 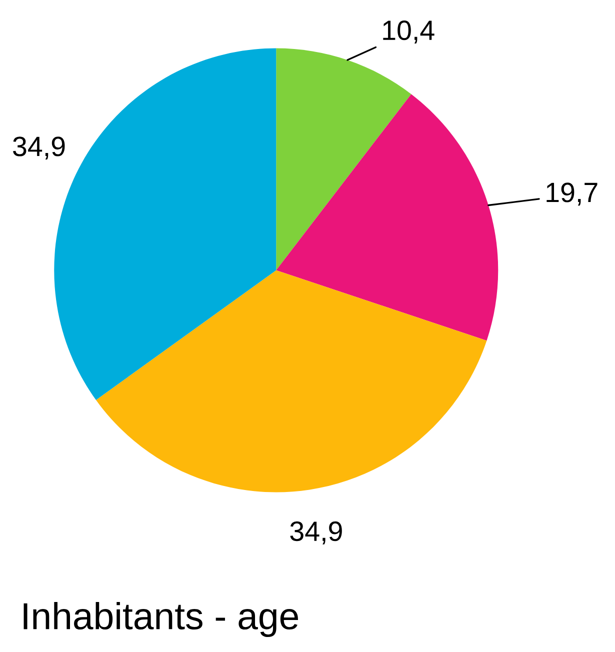 What do you see at coordinates (161, 619) in the screenshot?
I see `text: Inhabitants - age` at bounding box center [161, 619].